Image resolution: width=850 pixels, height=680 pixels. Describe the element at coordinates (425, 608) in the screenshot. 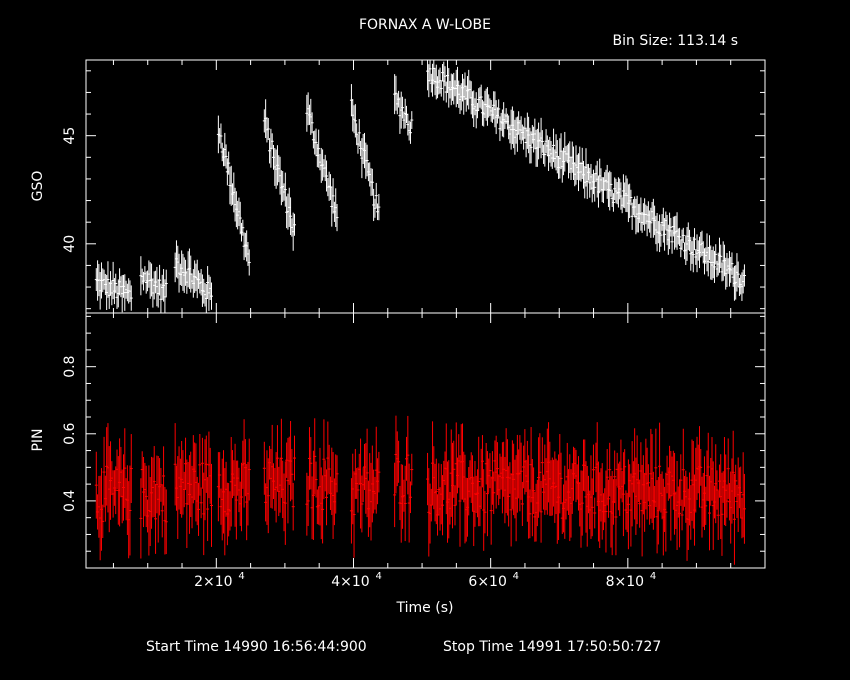

I see `x-axis-label: Time (s)` at that location.